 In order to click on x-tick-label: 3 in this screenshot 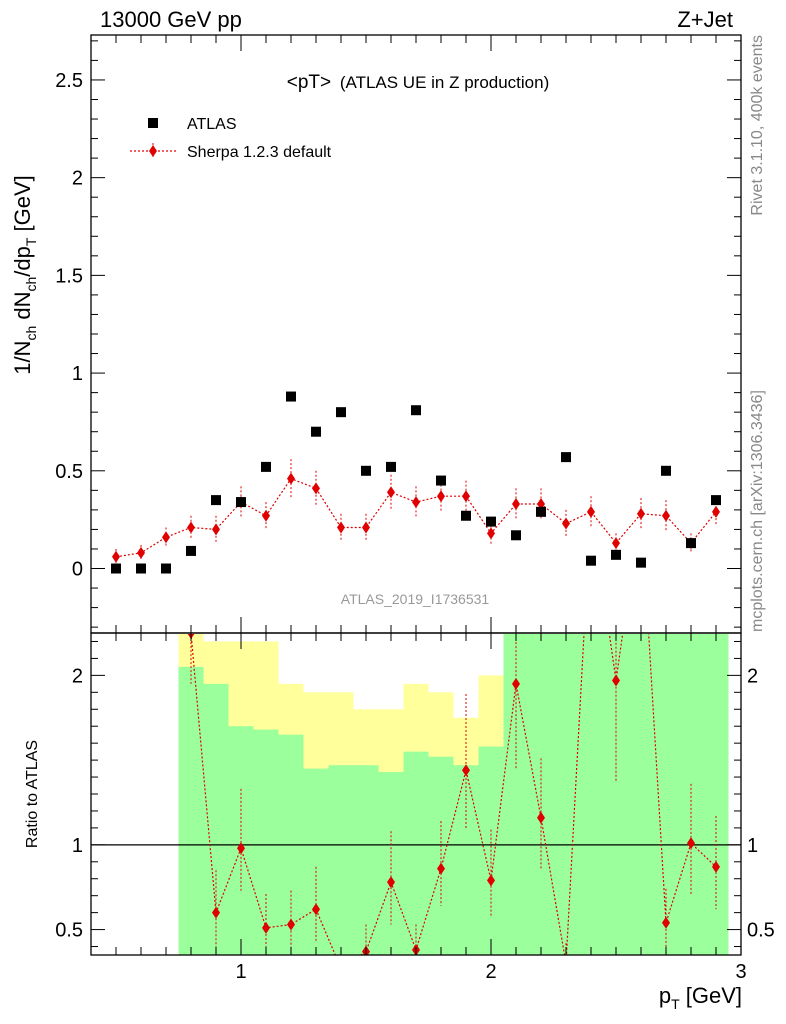, I will do `click(740, 972)`.